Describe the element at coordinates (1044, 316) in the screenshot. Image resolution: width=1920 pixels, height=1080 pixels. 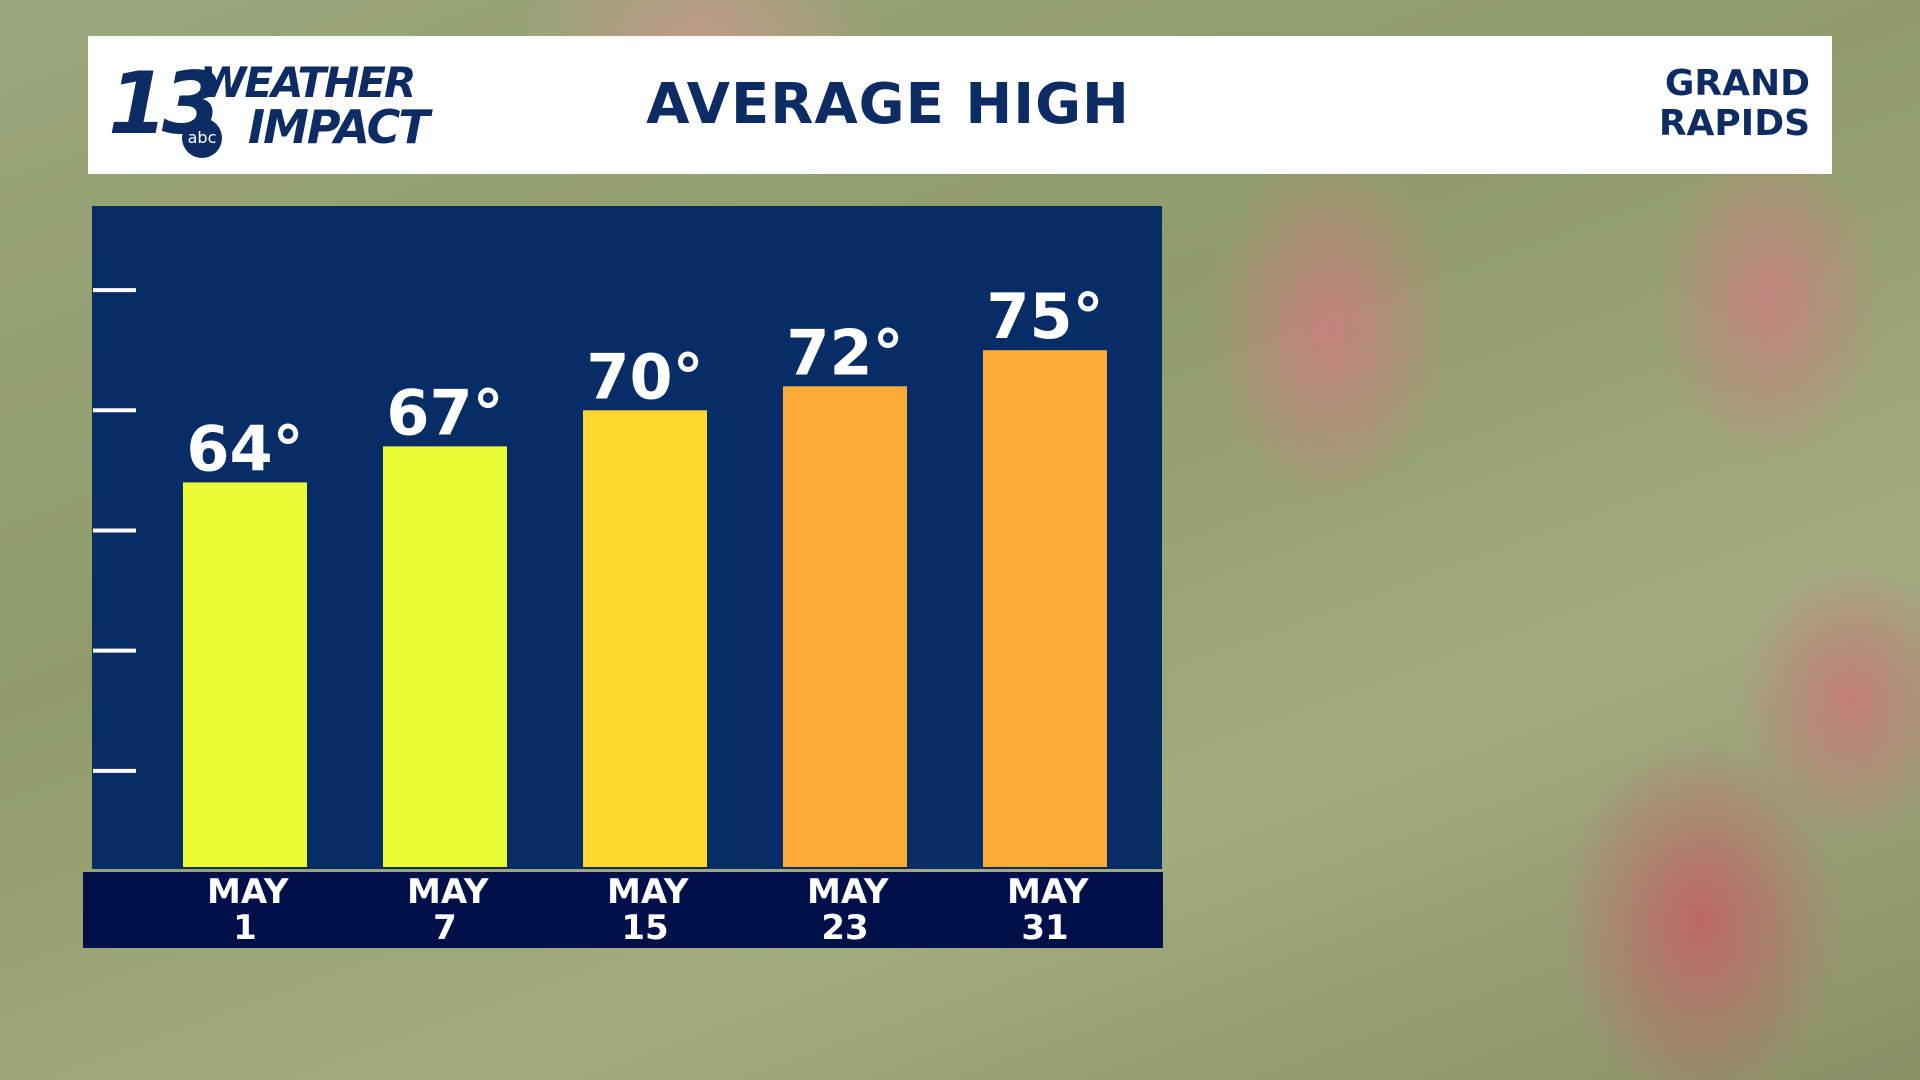
I see `value-label: 75°` at that location.